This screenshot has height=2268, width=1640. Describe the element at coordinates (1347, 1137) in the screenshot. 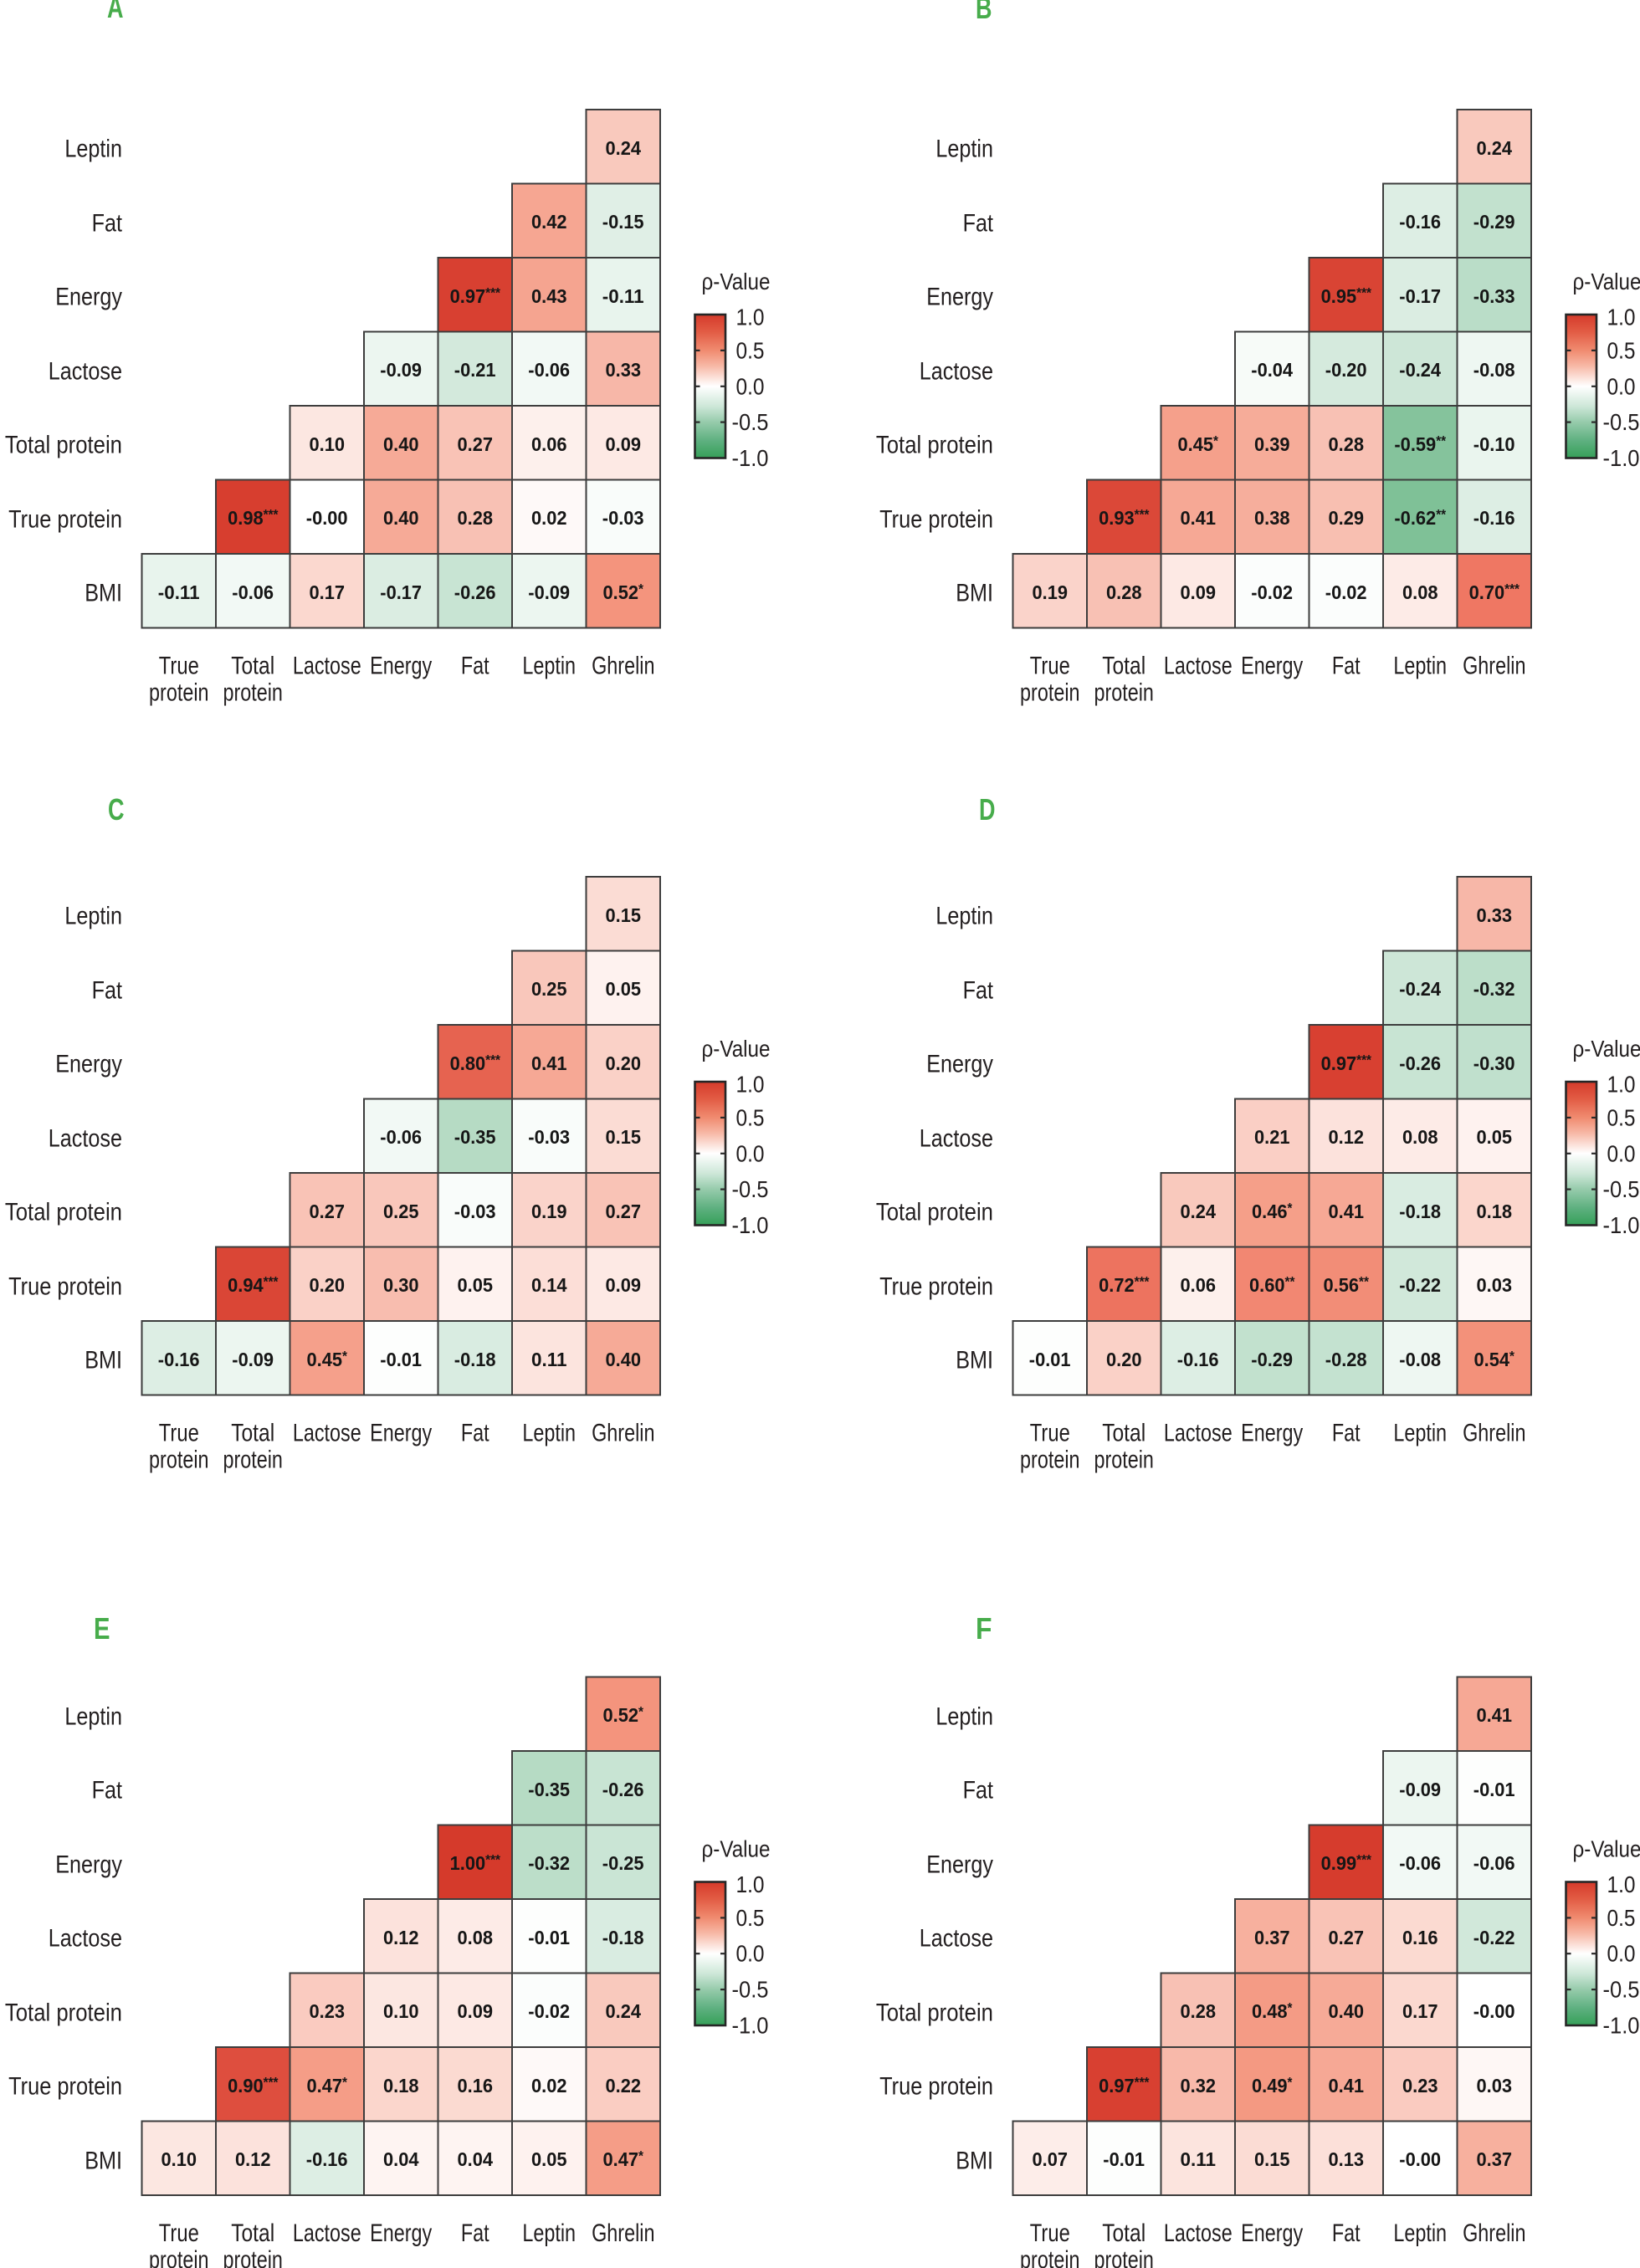

I see `svg-text: 0.12` at that location.